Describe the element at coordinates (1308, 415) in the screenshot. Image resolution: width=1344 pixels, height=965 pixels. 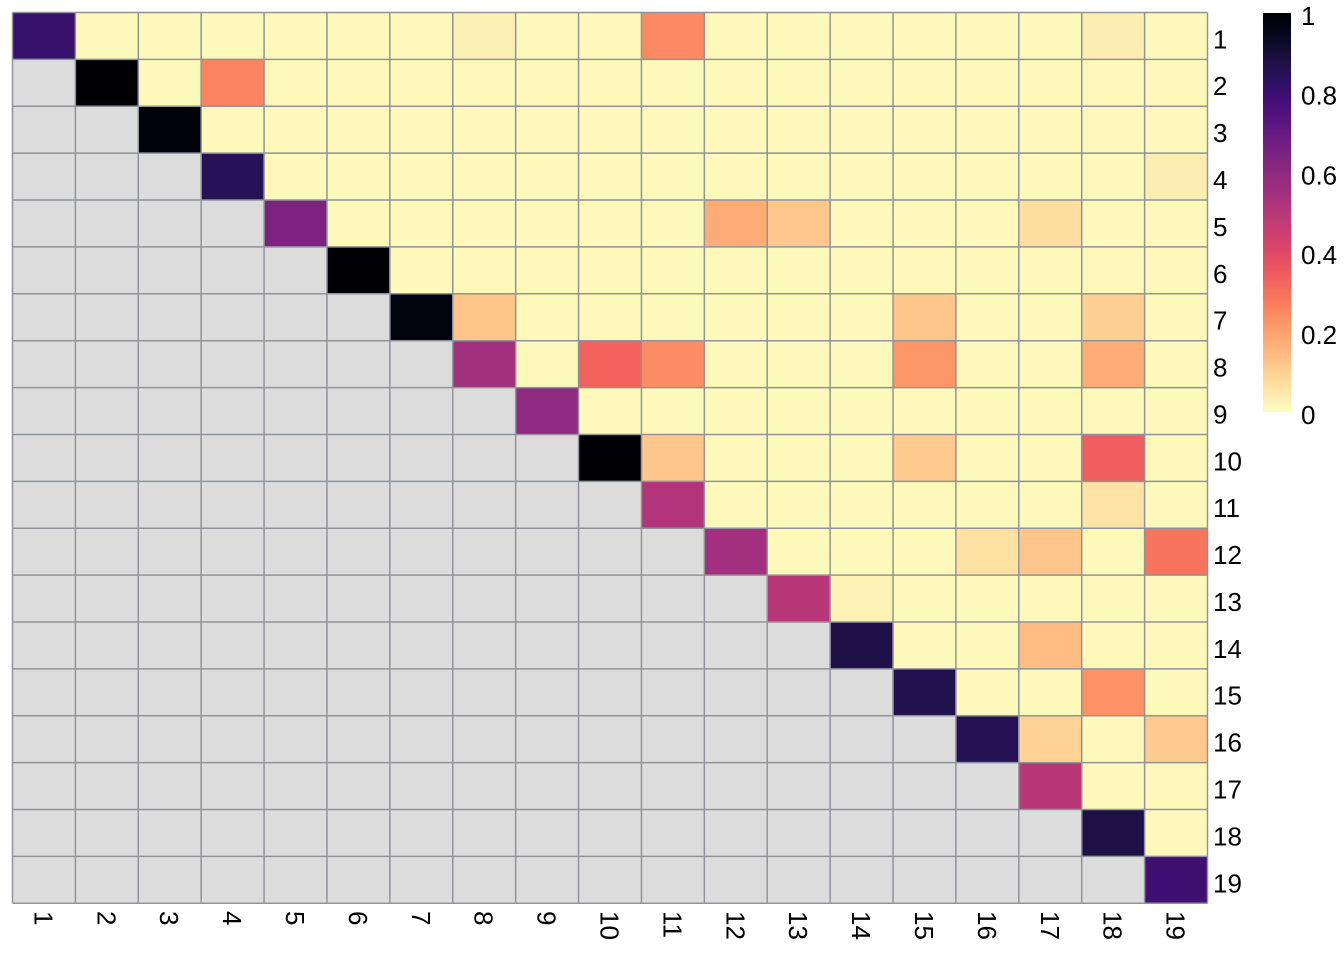
I see `svg-text: 0` at that location.